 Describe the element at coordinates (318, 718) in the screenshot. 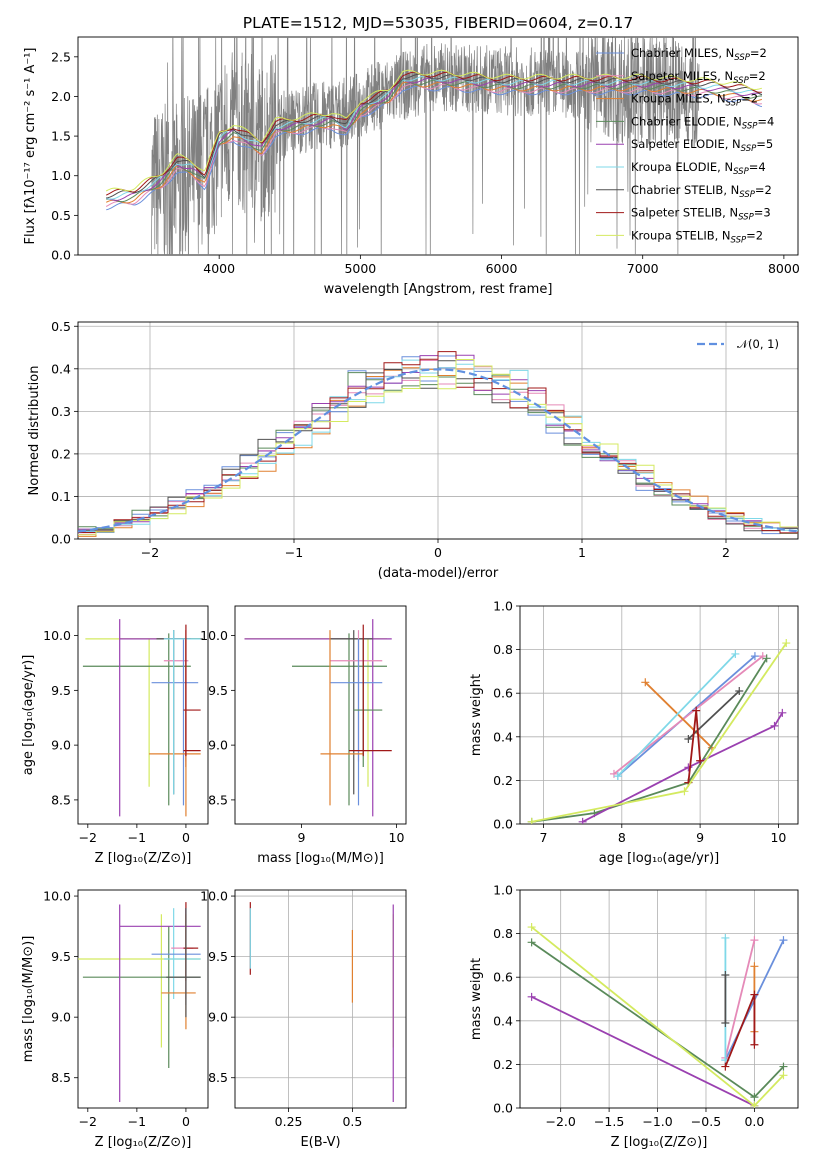

I see `age-vs-mass-plot` at that location.